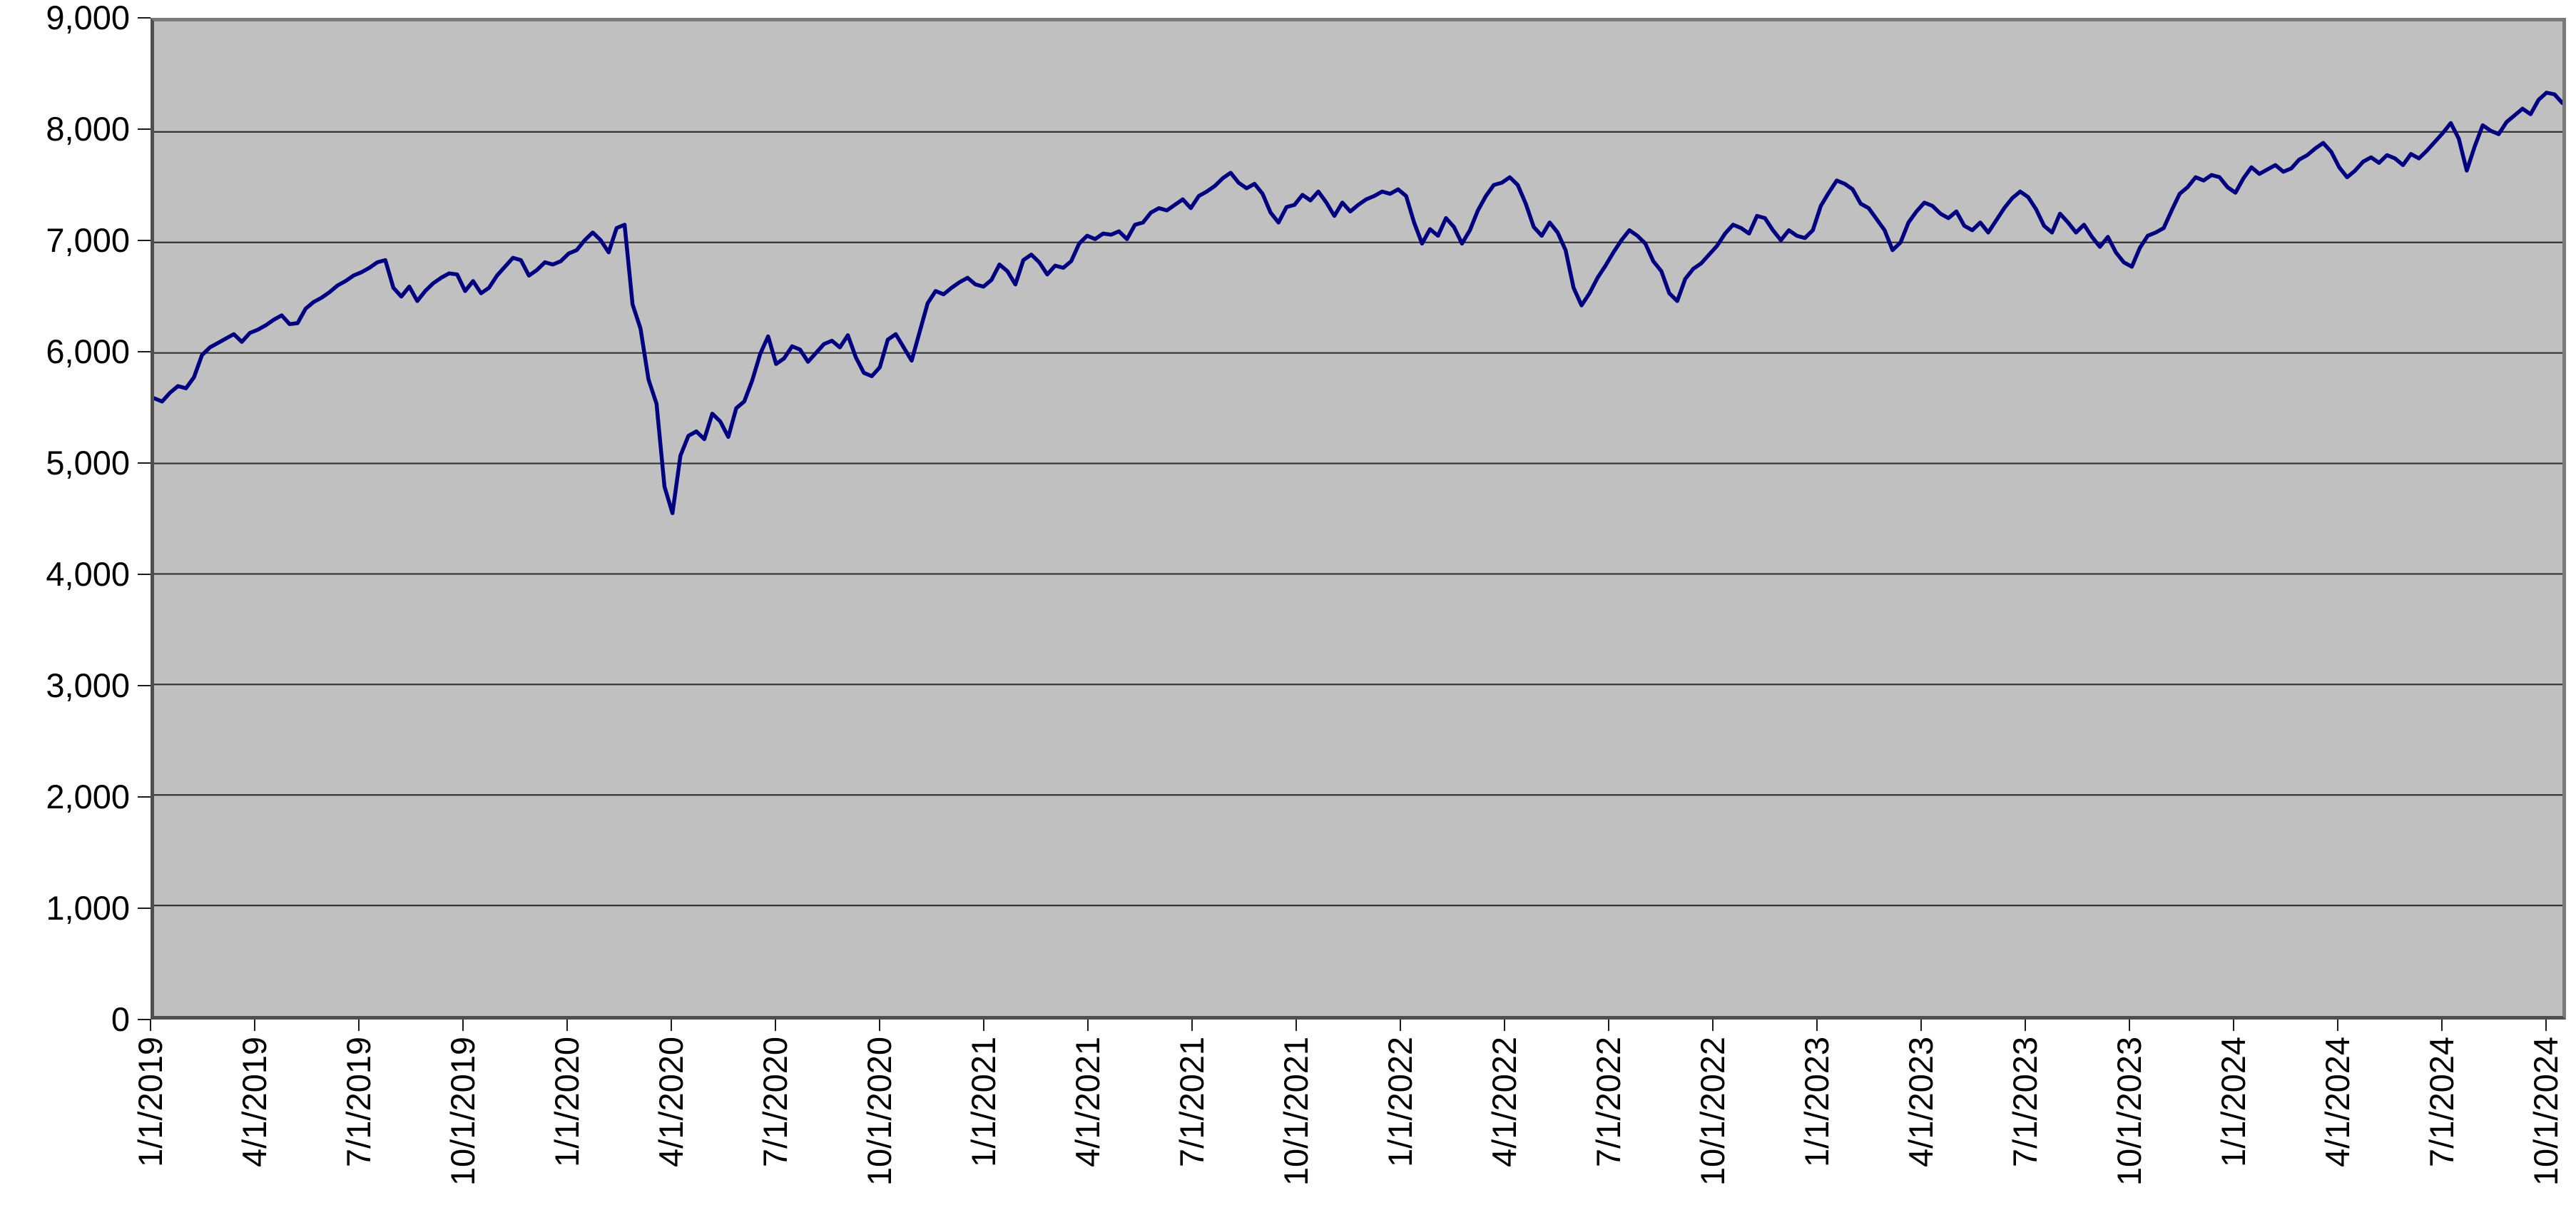  I want to click on x-axis-label: 7/1/2023, so click(2024, 1126).